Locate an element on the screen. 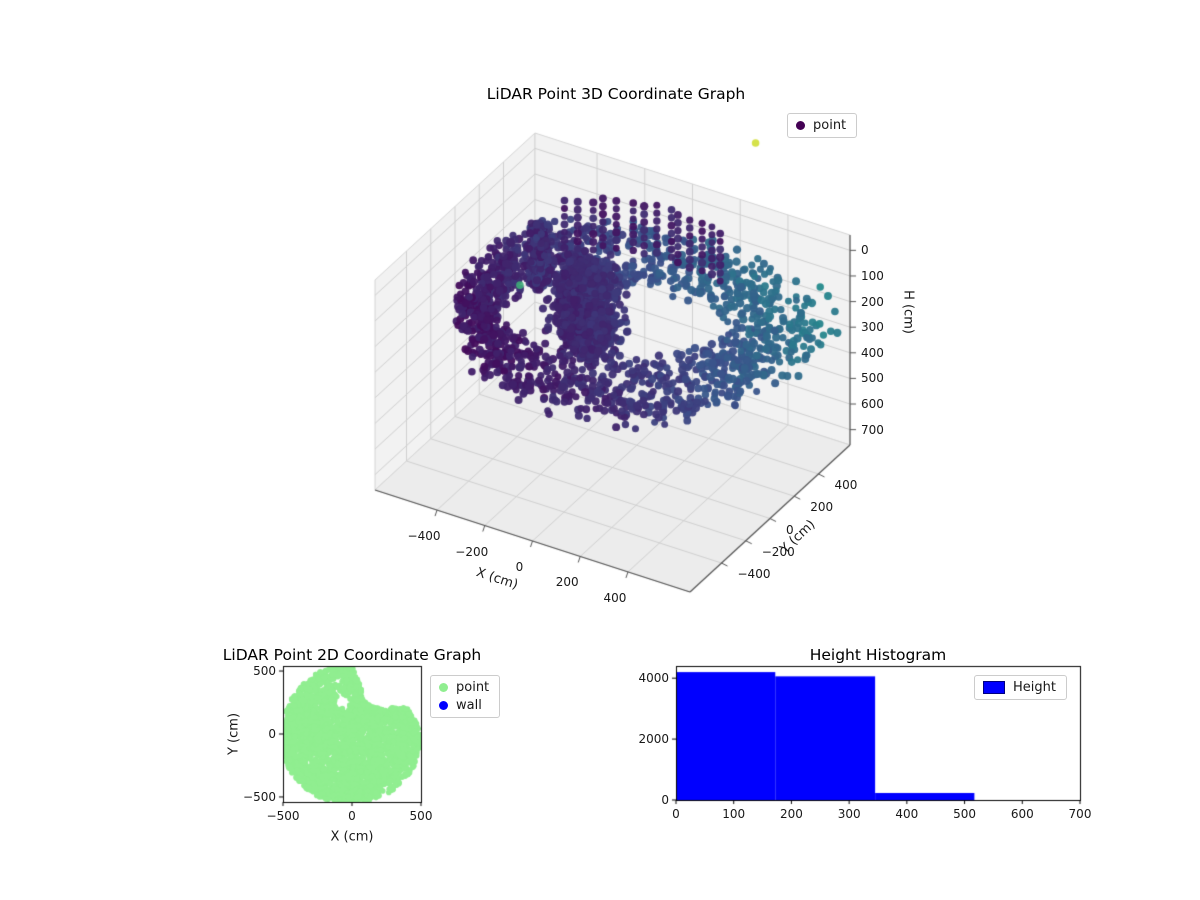 This screenshot has height=900, width=1200. plot2d-legend: point wall is located at coordinates (465, 696).